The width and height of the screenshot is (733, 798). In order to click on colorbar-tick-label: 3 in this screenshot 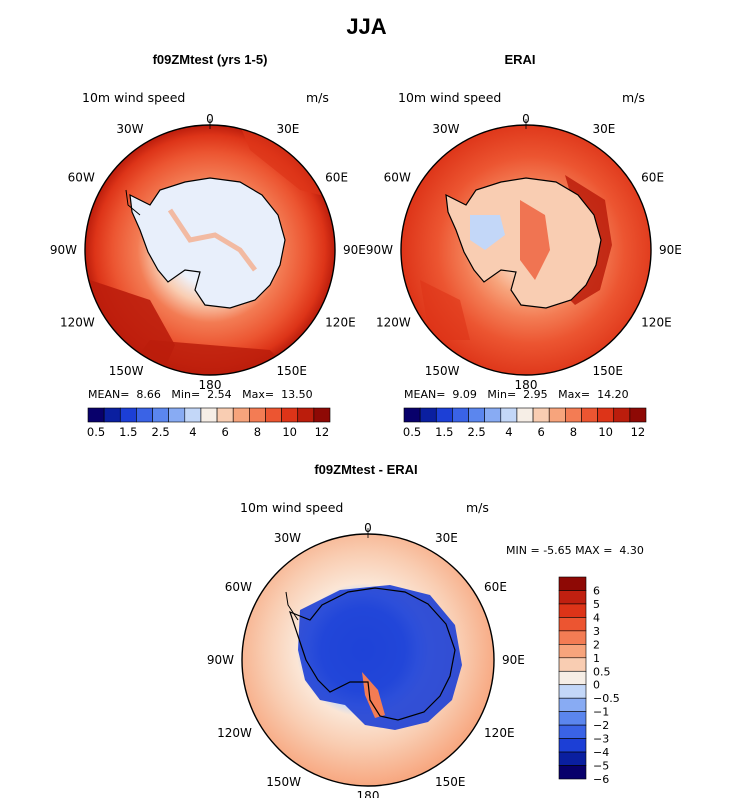, I will do `click(596, 631)`.